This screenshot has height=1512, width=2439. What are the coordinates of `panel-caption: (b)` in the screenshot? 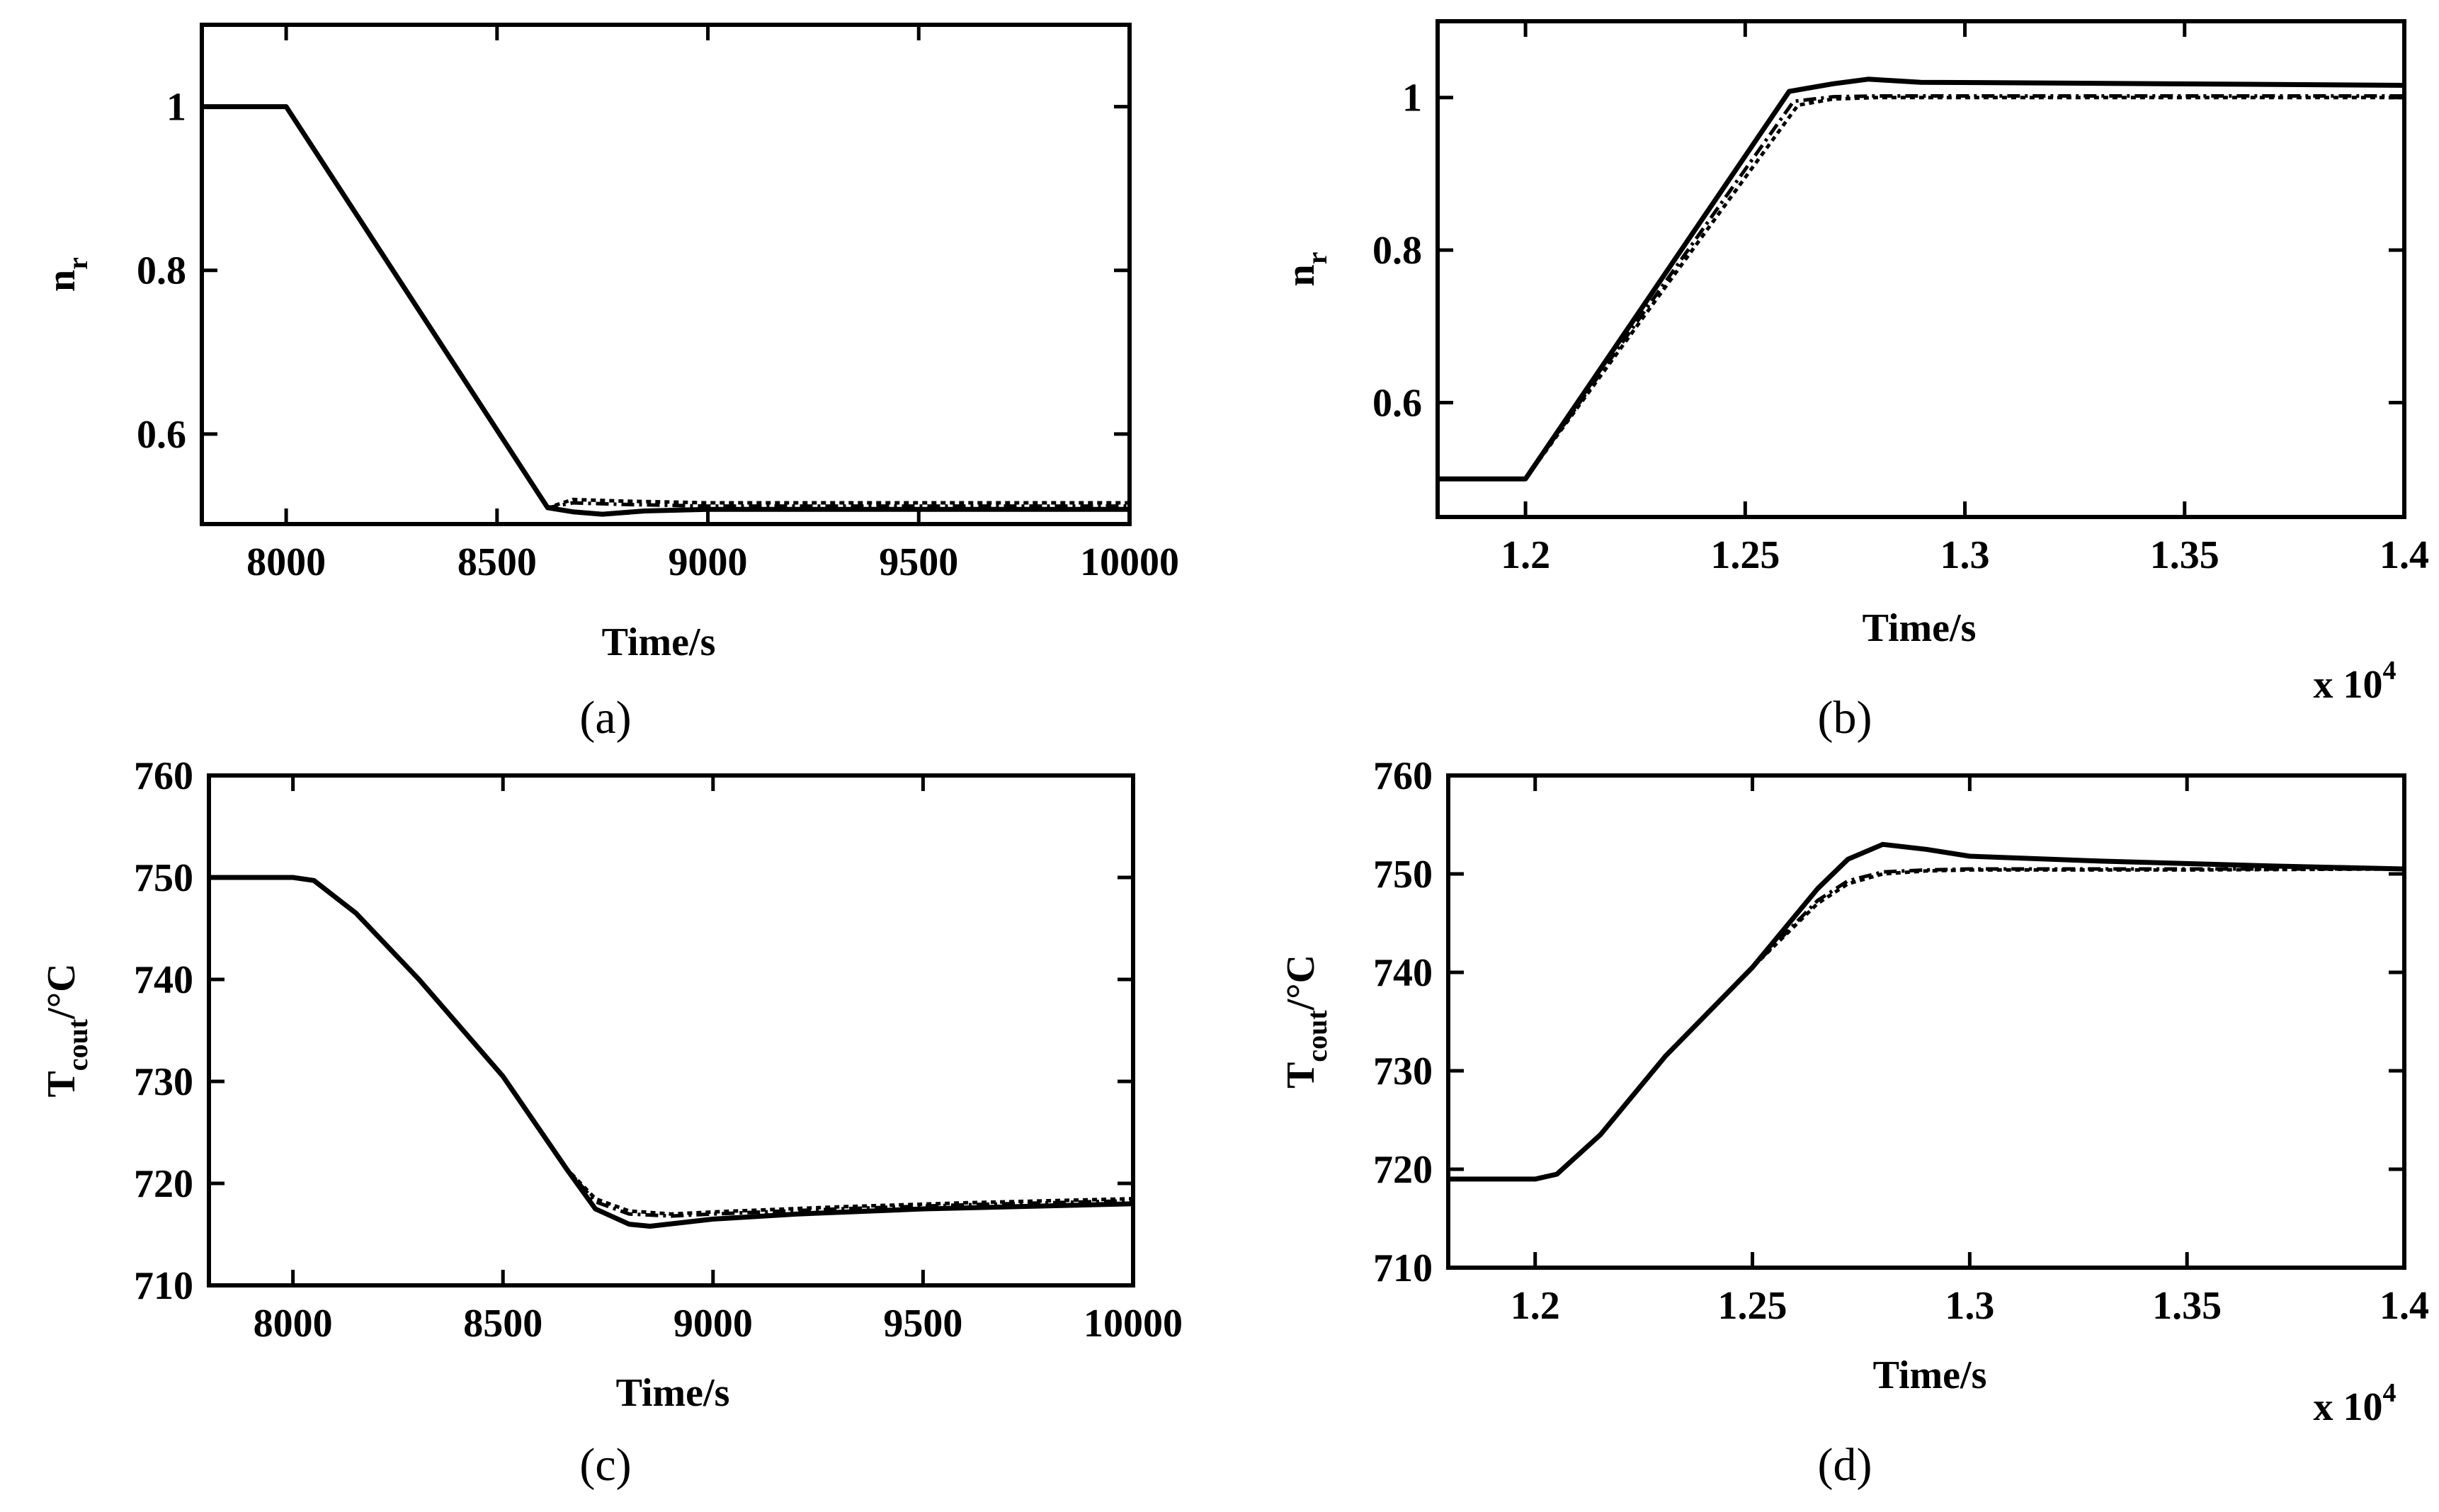 It's located at (1845, 718).